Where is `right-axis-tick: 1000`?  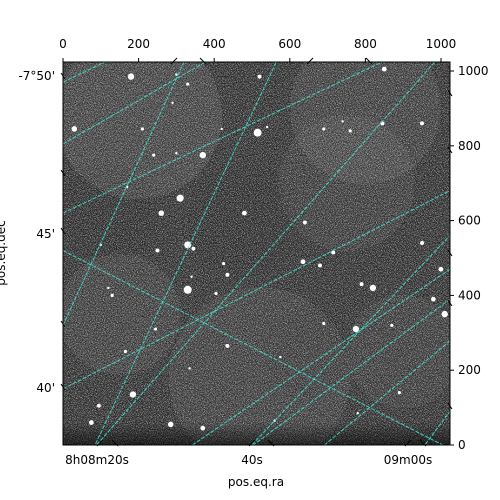 right-axis-tick: 1000 is located at coordinates (469, 71).